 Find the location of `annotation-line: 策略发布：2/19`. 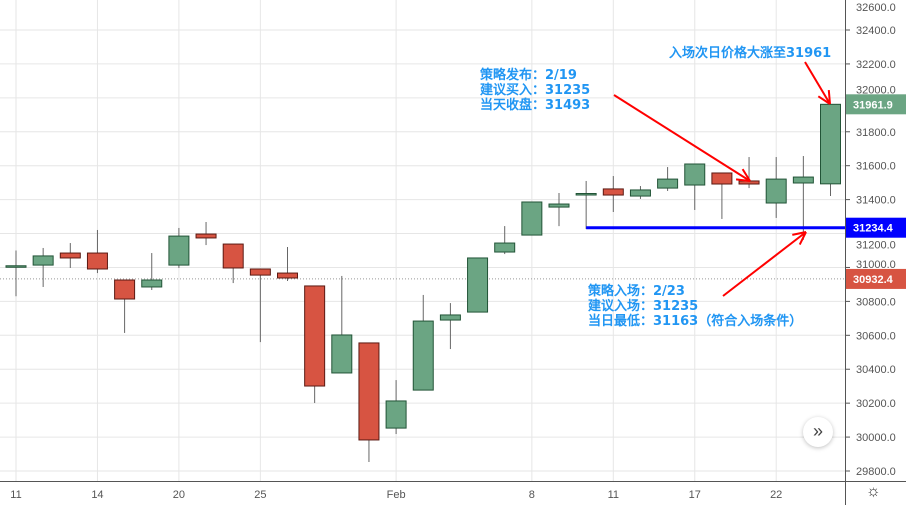

annotation-line: 策略发布：2/19 is located at coordinates (528, 75).